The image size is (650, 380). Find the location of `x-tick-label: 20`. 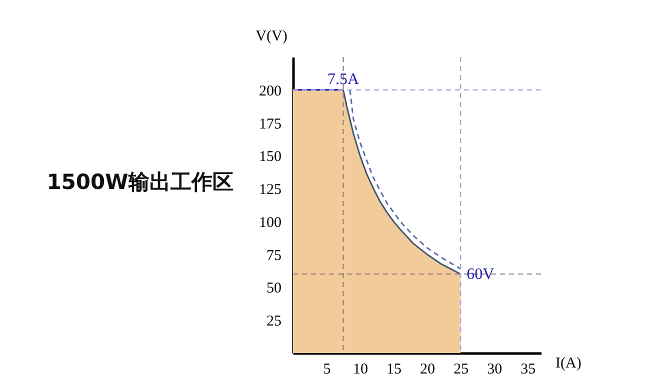

x-tick-label: 20 is located at coordinates (428, 370).